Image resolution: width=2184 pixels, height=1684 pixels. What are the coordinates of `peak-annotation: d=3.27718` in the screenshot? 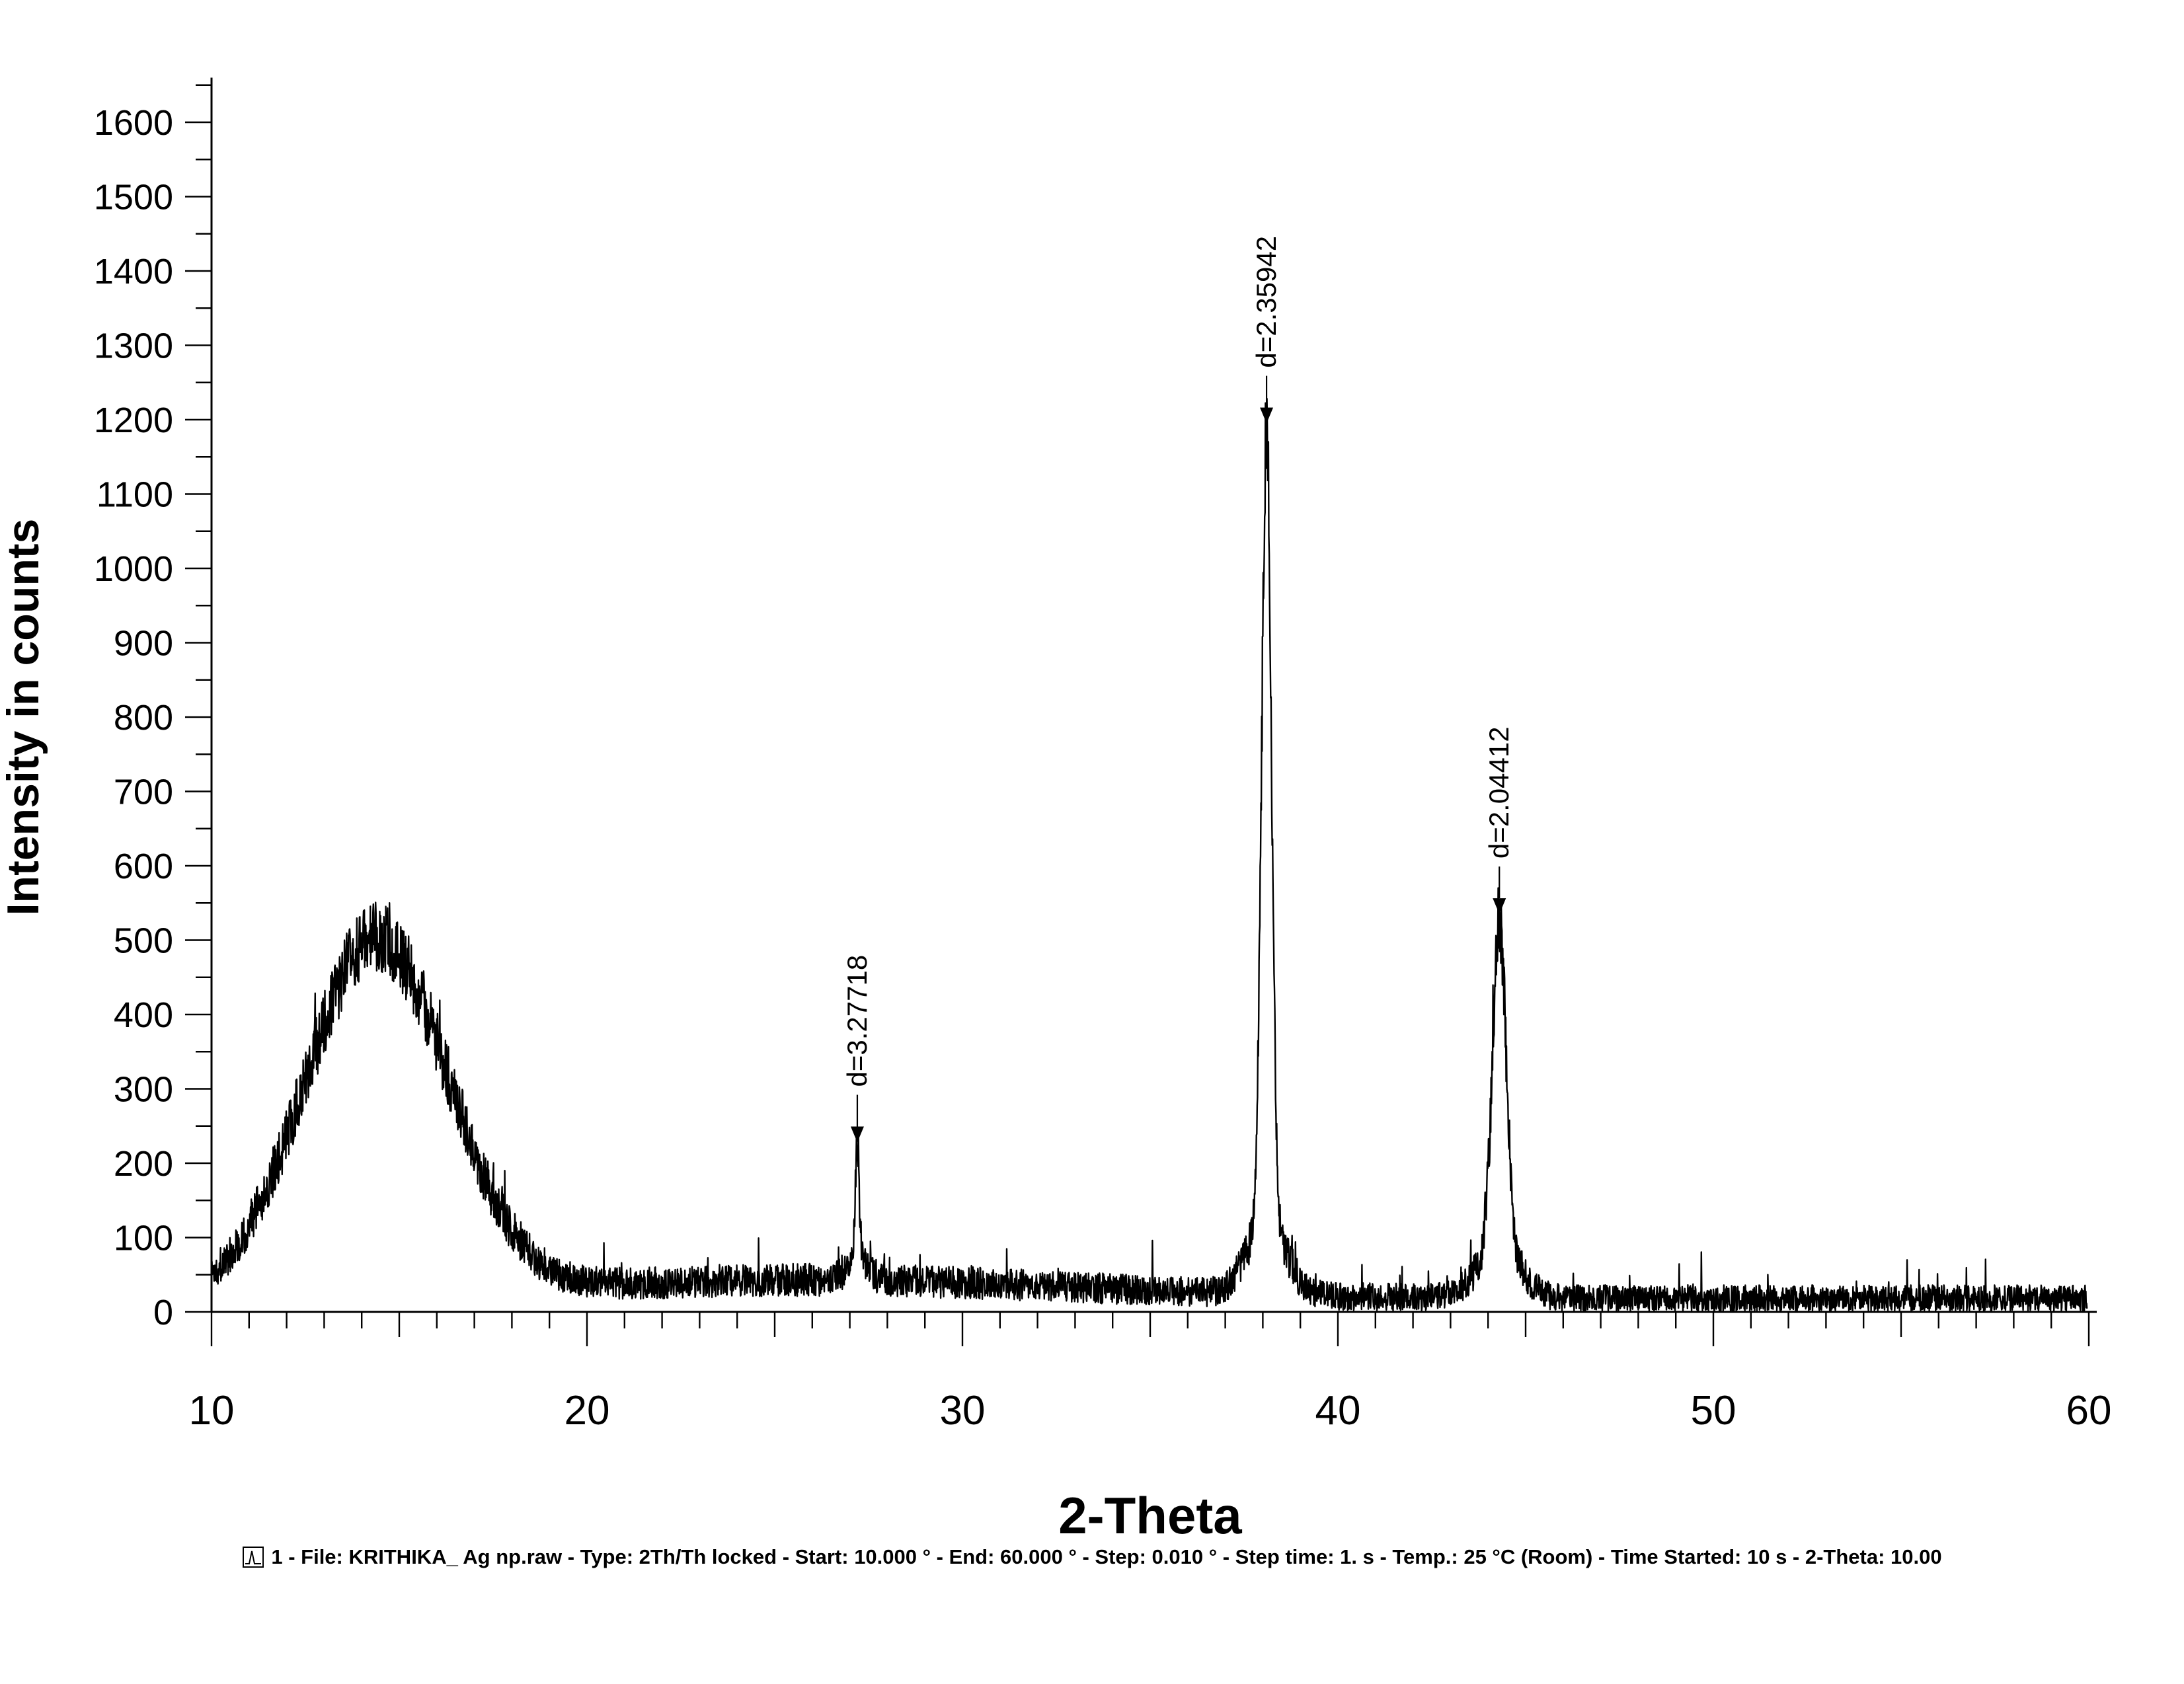 It's located at (857, 1049).